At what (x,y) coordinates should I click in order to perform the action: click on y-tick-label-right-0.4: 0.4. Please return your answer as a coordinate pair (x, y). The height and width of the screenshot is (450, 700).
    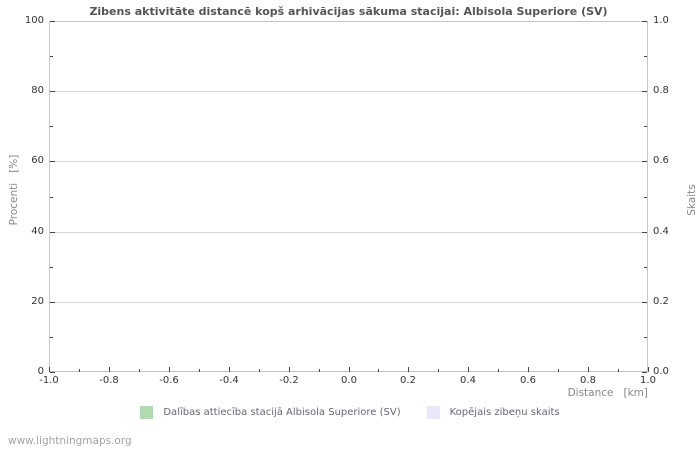
    Looking at the image, I should click on (661, 231).